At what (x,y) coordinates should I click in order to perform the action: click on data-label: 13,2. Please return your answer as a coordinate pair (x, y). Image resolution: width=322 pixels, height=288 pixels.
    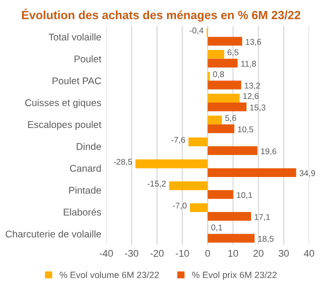
    Looking at the image, I should click on (252, 86).